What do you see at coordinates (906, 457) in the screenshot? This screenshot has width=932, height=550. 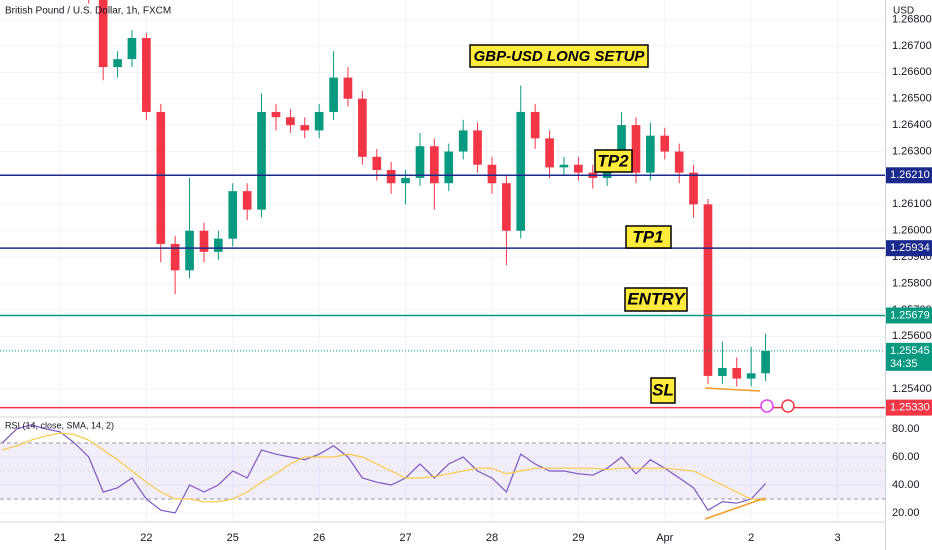 I see `y-tick-label: 60.00` at bounding box center [906, 457].